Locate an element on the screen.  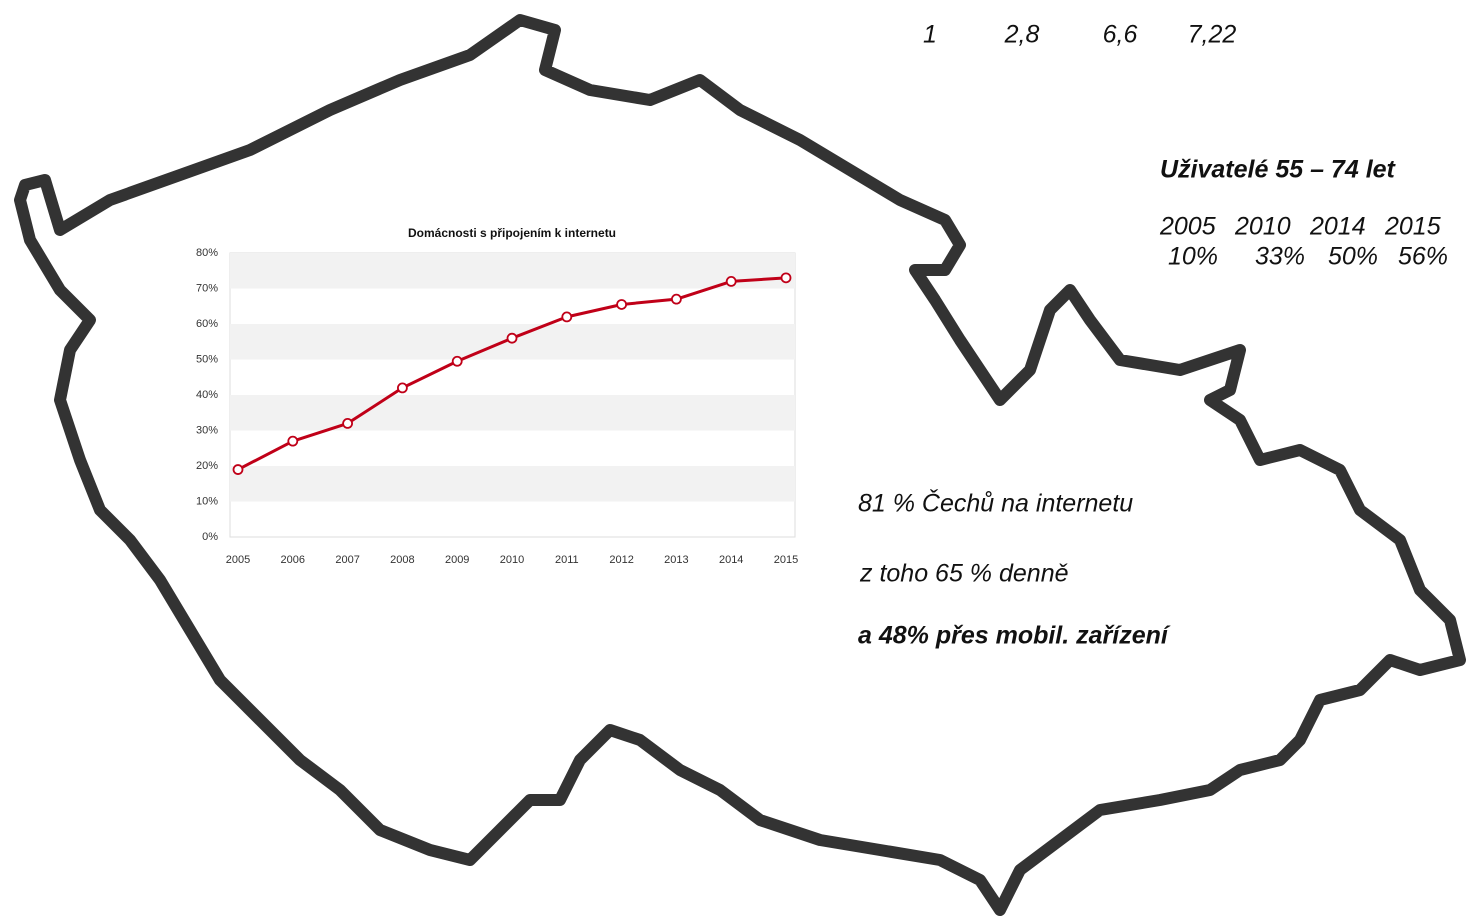
x-tick-label: 2010 is located at coordinates (512, 560).